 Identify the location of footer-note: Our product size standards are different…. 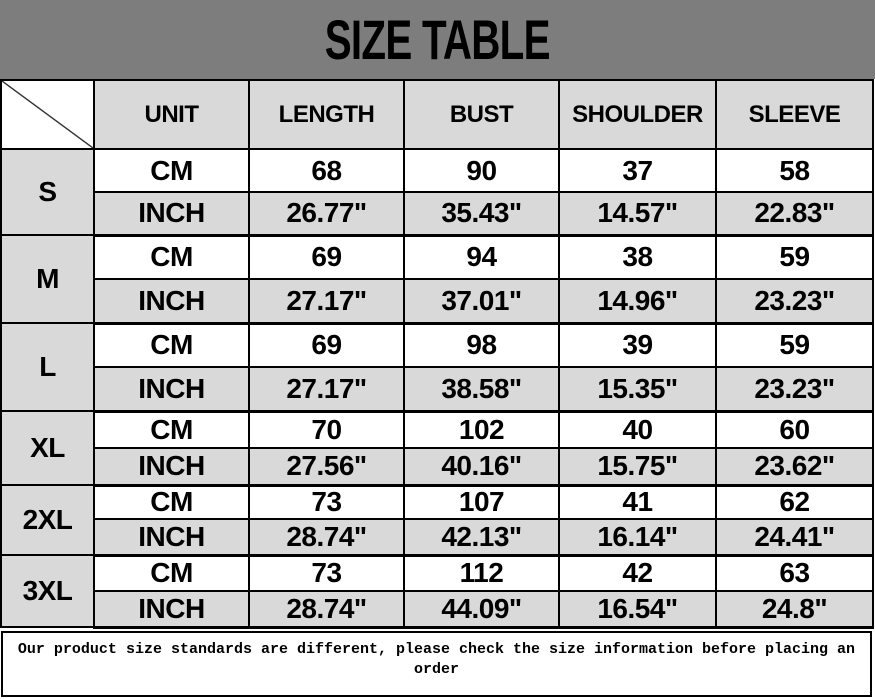
(436, 663).